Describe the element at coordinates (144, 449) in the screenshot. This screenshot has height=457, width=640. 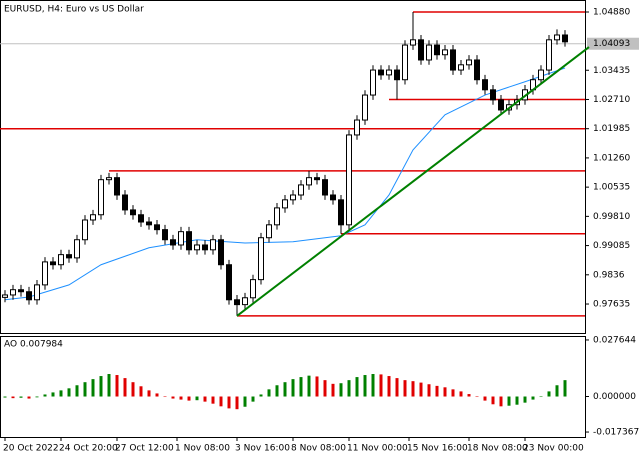
I see `x-tick-label: 27 Oct 12:00` at that location.